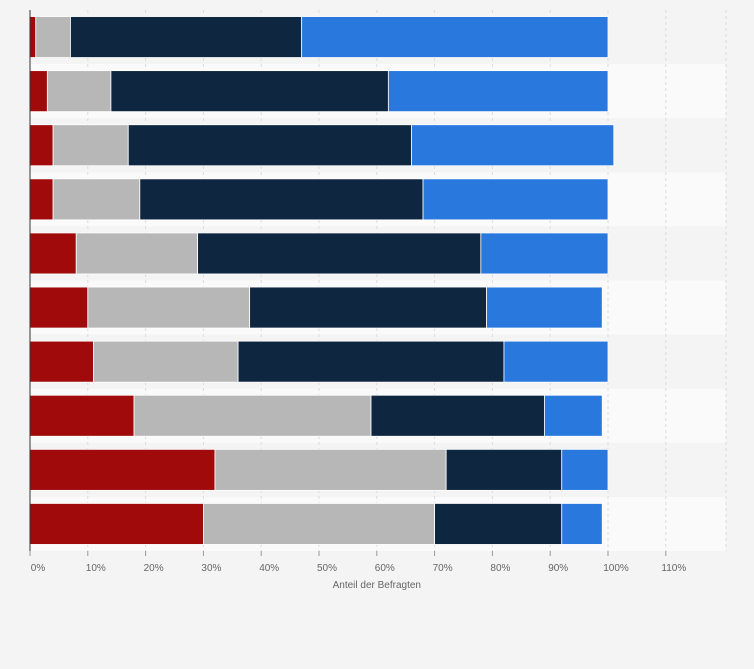 The width and height of the screenshot is (754, 669). What do you see at coordinates (211, 568) in the screenshot?
I see `x-tick-label: 30%` at bounding box center [211, 568].